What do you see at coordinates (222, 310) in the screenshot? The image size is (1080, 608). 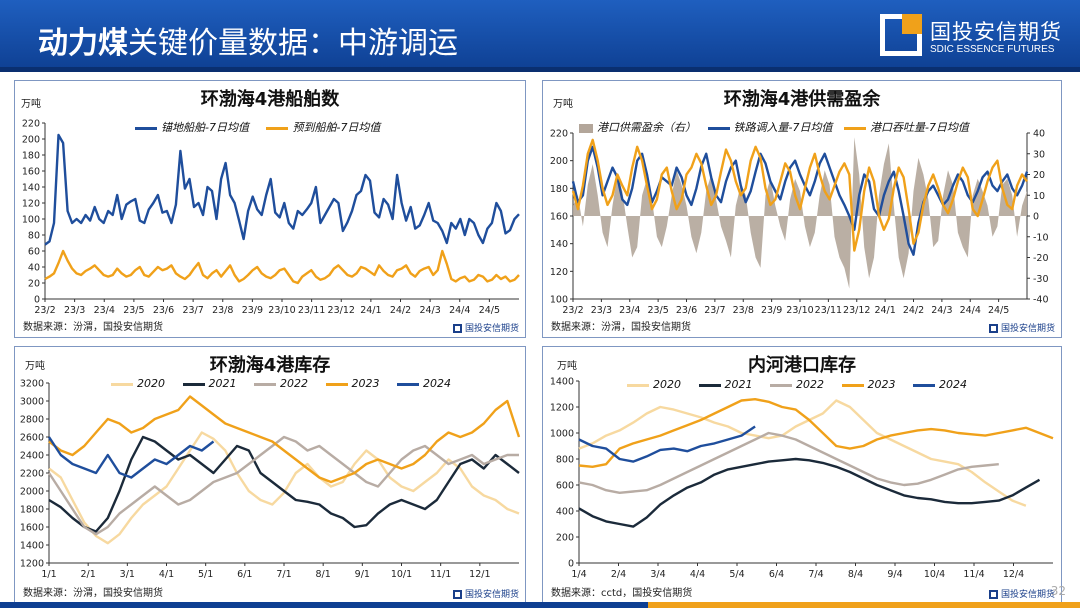 I see `x-tick-label: 23/8` at bounding box center [222, 310].